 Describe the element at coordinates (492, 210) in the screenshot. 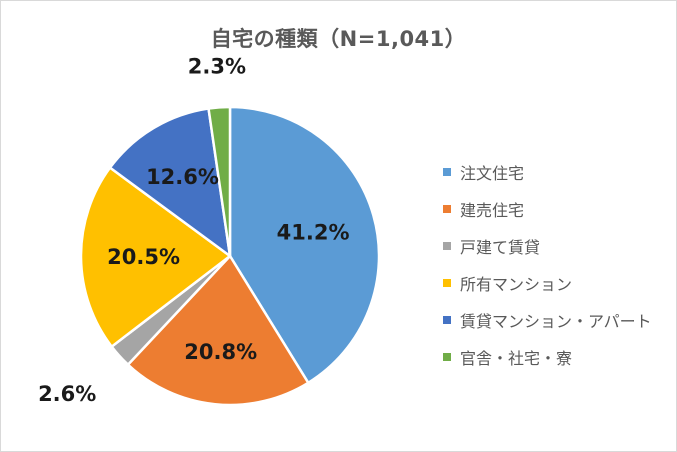

I see `legend-label-2: 建売住宅` at that location.